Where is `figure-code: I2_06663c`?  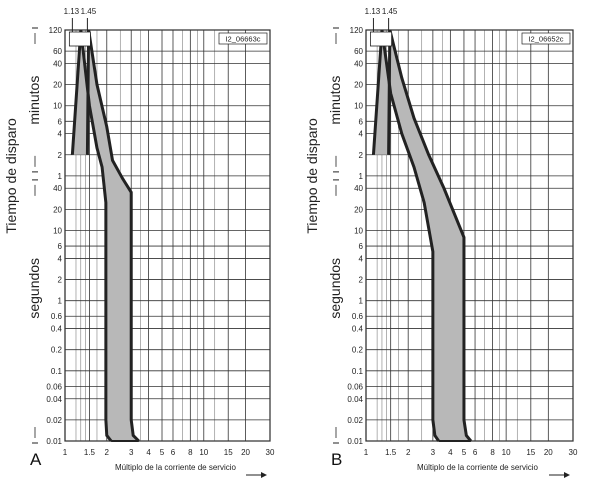 figure-code: I2_06663c is located at coordinates (242, 39).